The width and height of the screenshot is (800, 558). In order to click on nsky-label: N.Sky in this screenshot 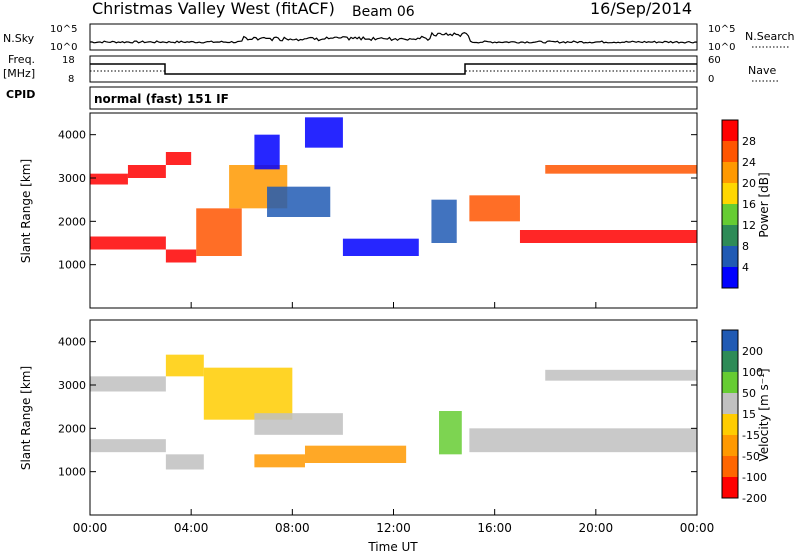, I will do `click(19, 38)`.